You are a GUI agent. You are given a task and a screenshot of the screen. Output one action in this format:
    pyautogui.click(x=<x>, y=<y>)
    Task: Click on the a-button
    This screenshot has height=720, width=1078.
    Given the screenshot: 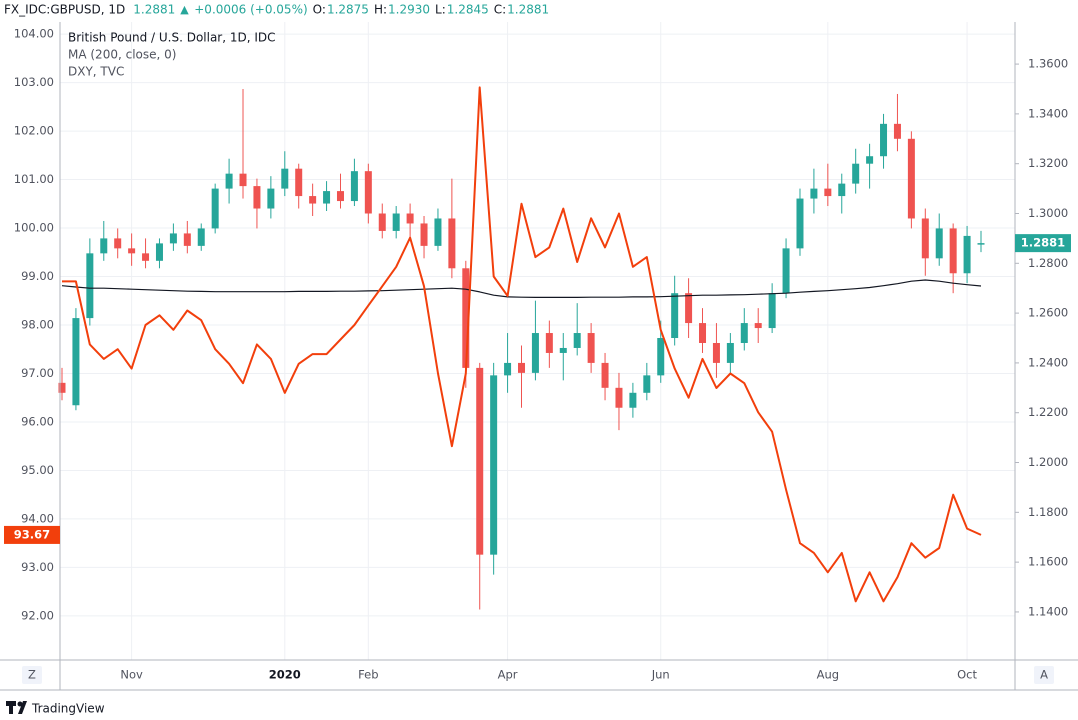 What is the action you would take?
    pyautogui.click(x=1044, y=675)
    